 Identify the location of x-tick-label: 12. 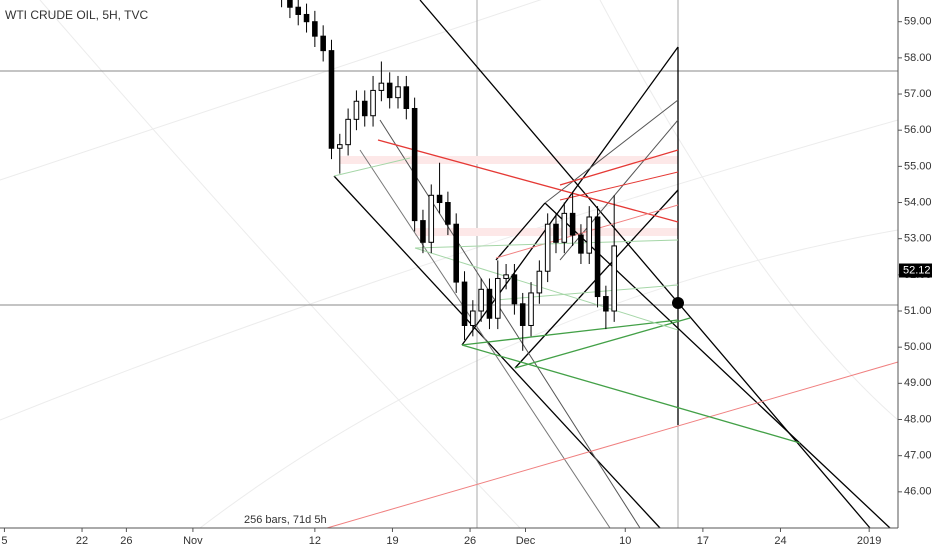
(315, 541).